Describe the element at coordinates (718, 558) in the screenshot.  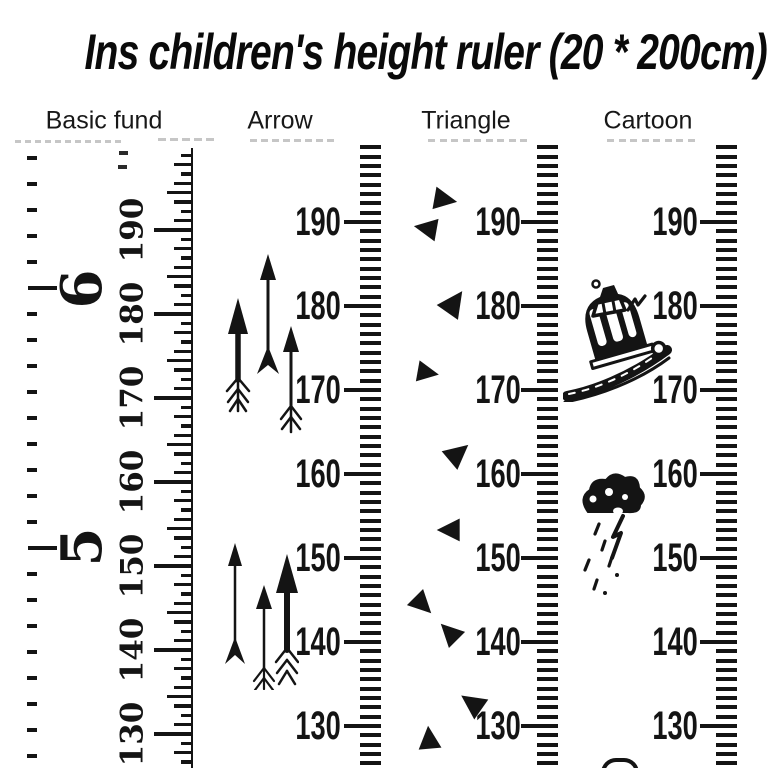
I see `cartoon-ruler-major-tick` at that location.